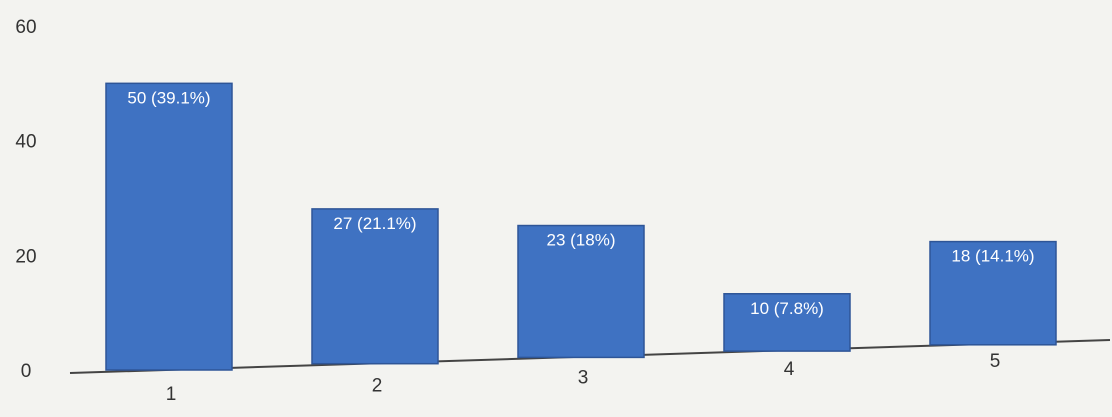 This screenshot has width=1112, height=417. I want to click on y-tick-label: 20, so click(25, 256).